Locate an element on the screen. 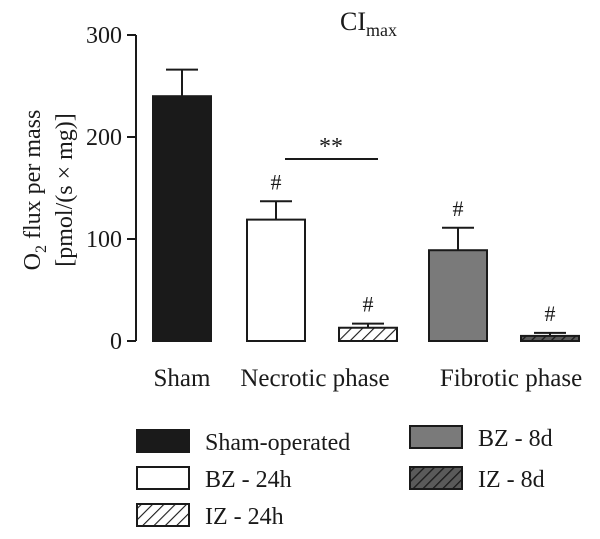  bar-iz-24h is located at coordinates (368, 334).